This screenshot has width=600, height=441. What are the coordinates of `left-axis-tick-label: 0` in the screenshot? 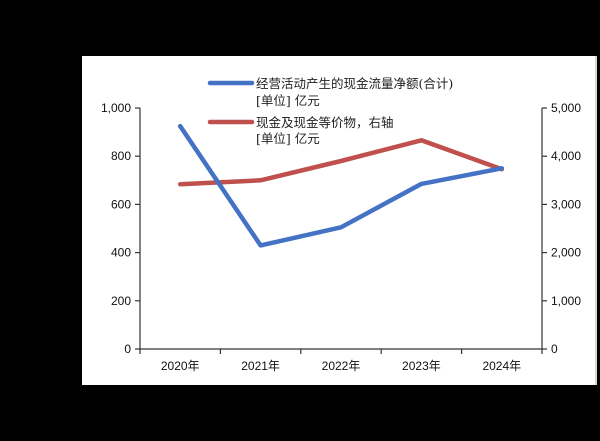 It's located at (127, 349).